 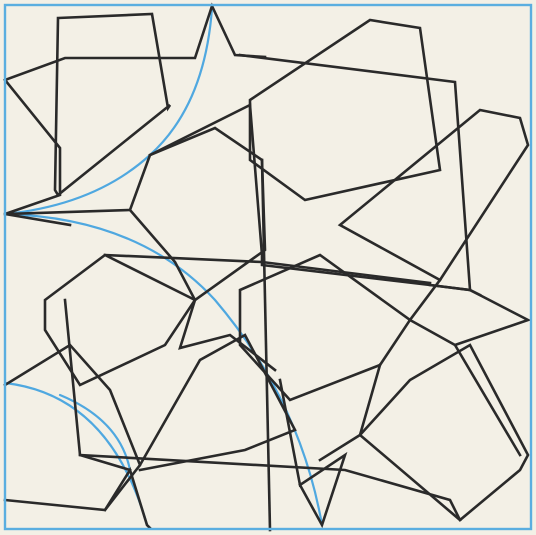 What do you see at coordinates (112, 104) in the screenshot?
I see `pentagon-top-left` at bounding box center [112, 104].